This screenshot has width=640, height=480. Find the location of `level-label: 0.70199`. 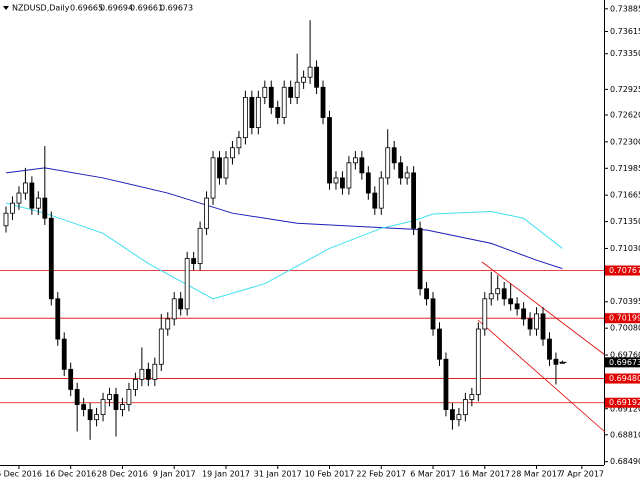

level-label: 0.70199 is located at coordinates (624, 318).